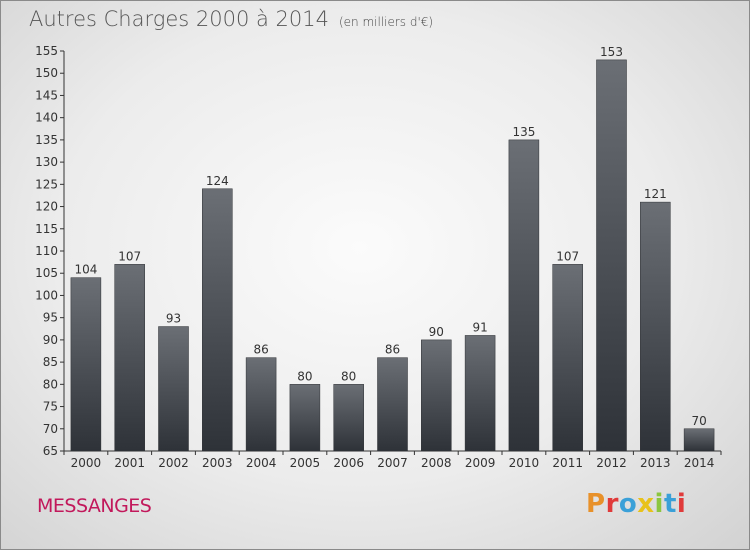  What do you see at coordinates (46, 295) in the screenshot?
I see `y-tick-label: 100` at bounding box center [46, 295].